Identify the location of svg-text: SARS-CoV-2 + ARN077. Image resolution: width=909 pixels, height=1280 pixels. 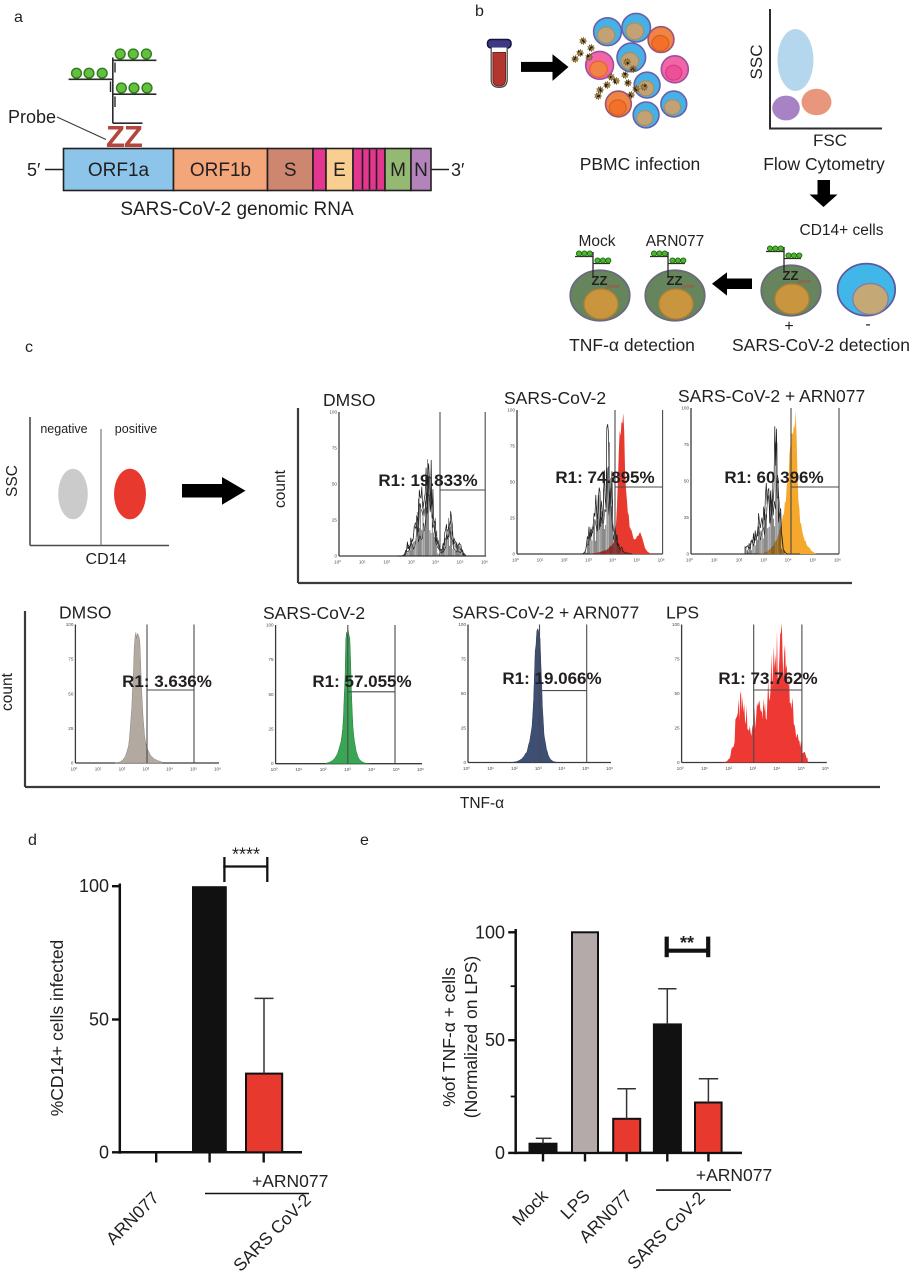
(771, 396).